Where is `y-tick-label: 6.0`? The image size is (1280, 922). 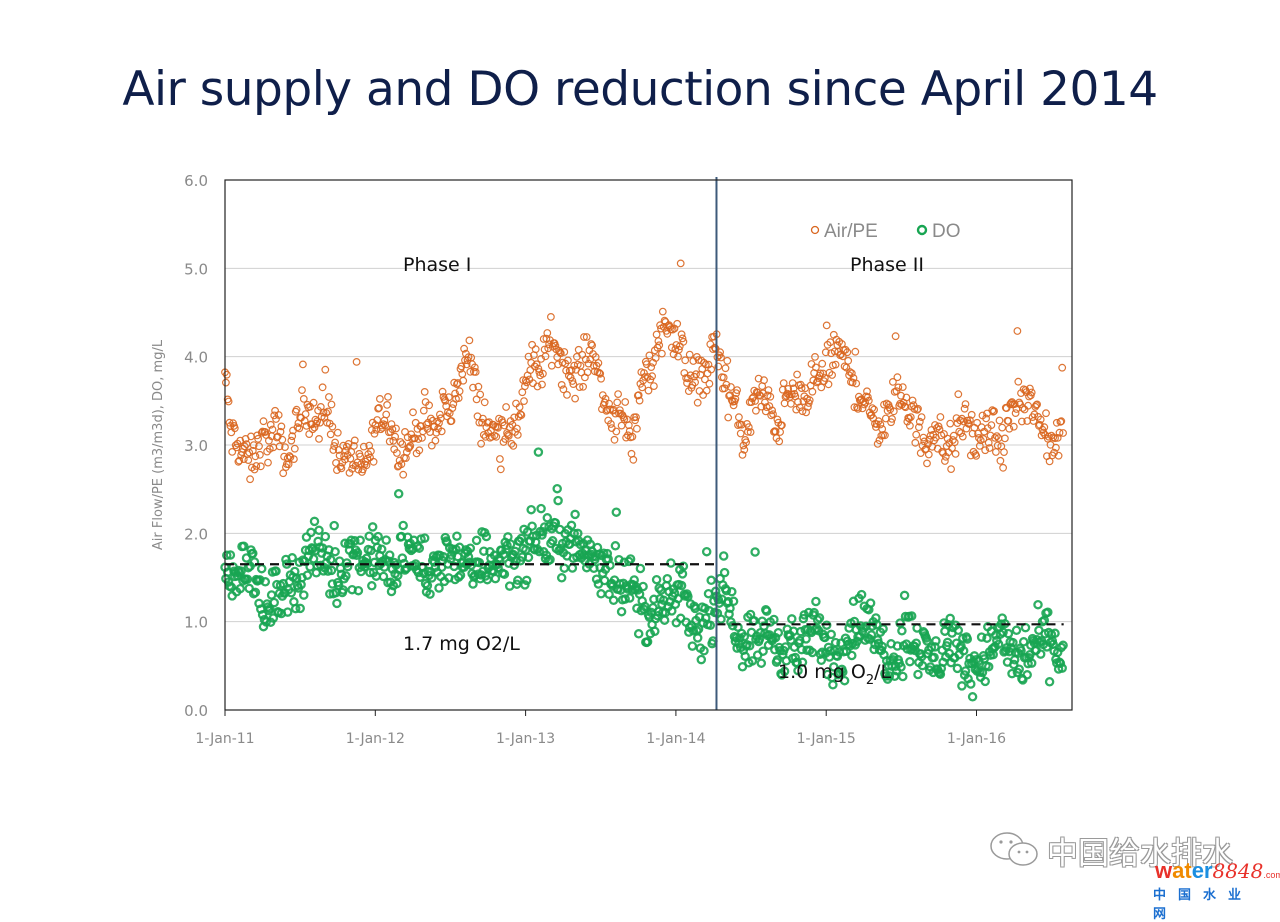
y-tick-label: 6.0 is located at coordinates (196, 181).